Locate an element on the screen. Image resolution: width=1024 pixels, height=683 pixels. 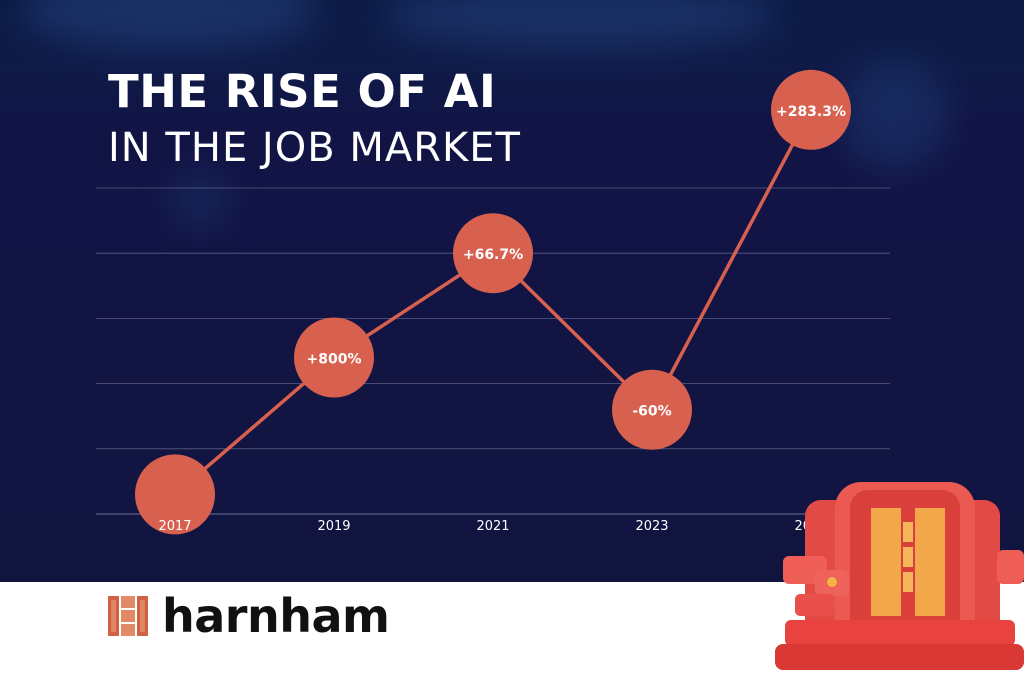
data-point-2021 is located at coordinates (493, 253).